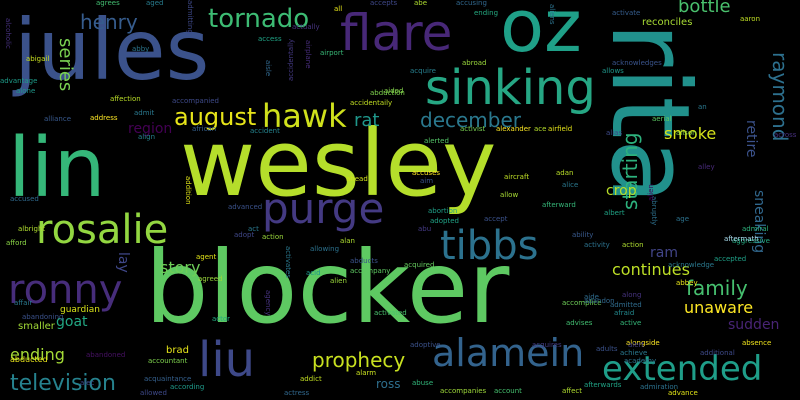 The image size is (800, 400). What do you see at coordinates (508, 391) in the screenshot?
I see `word-account: account` at bounding box center [508, 391].